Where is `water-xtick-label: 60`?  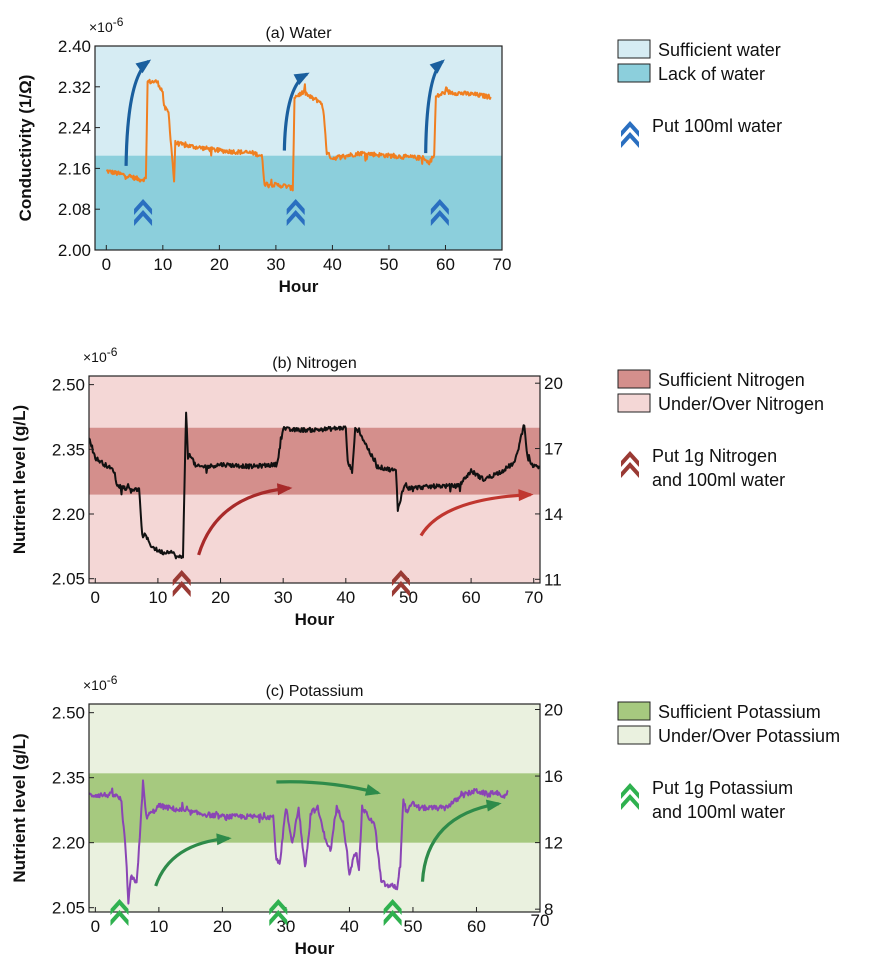
water-xtick-label: 60 is located at coordinates (445, 264).